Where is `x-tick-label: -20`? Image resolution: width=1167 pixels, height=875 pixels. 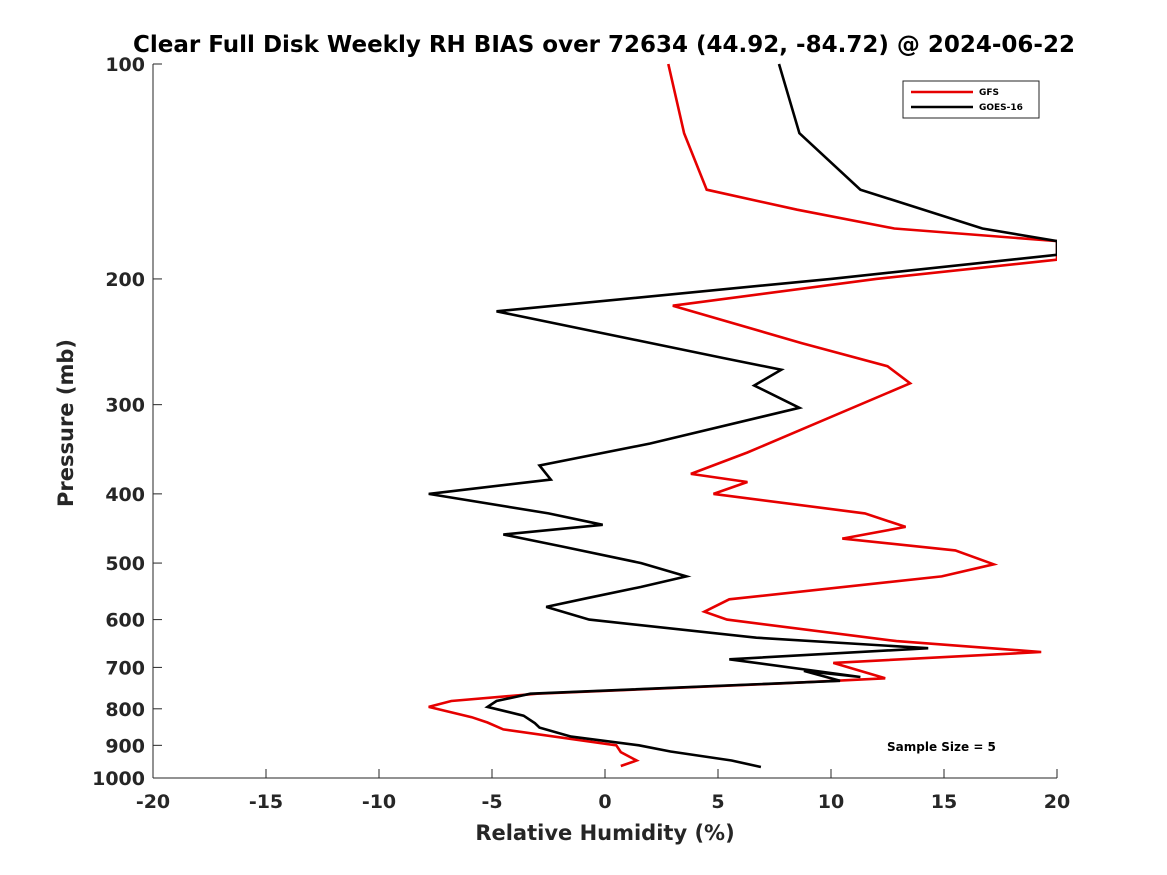
x-tick-label: -20 is located at coordinates (153, 802).